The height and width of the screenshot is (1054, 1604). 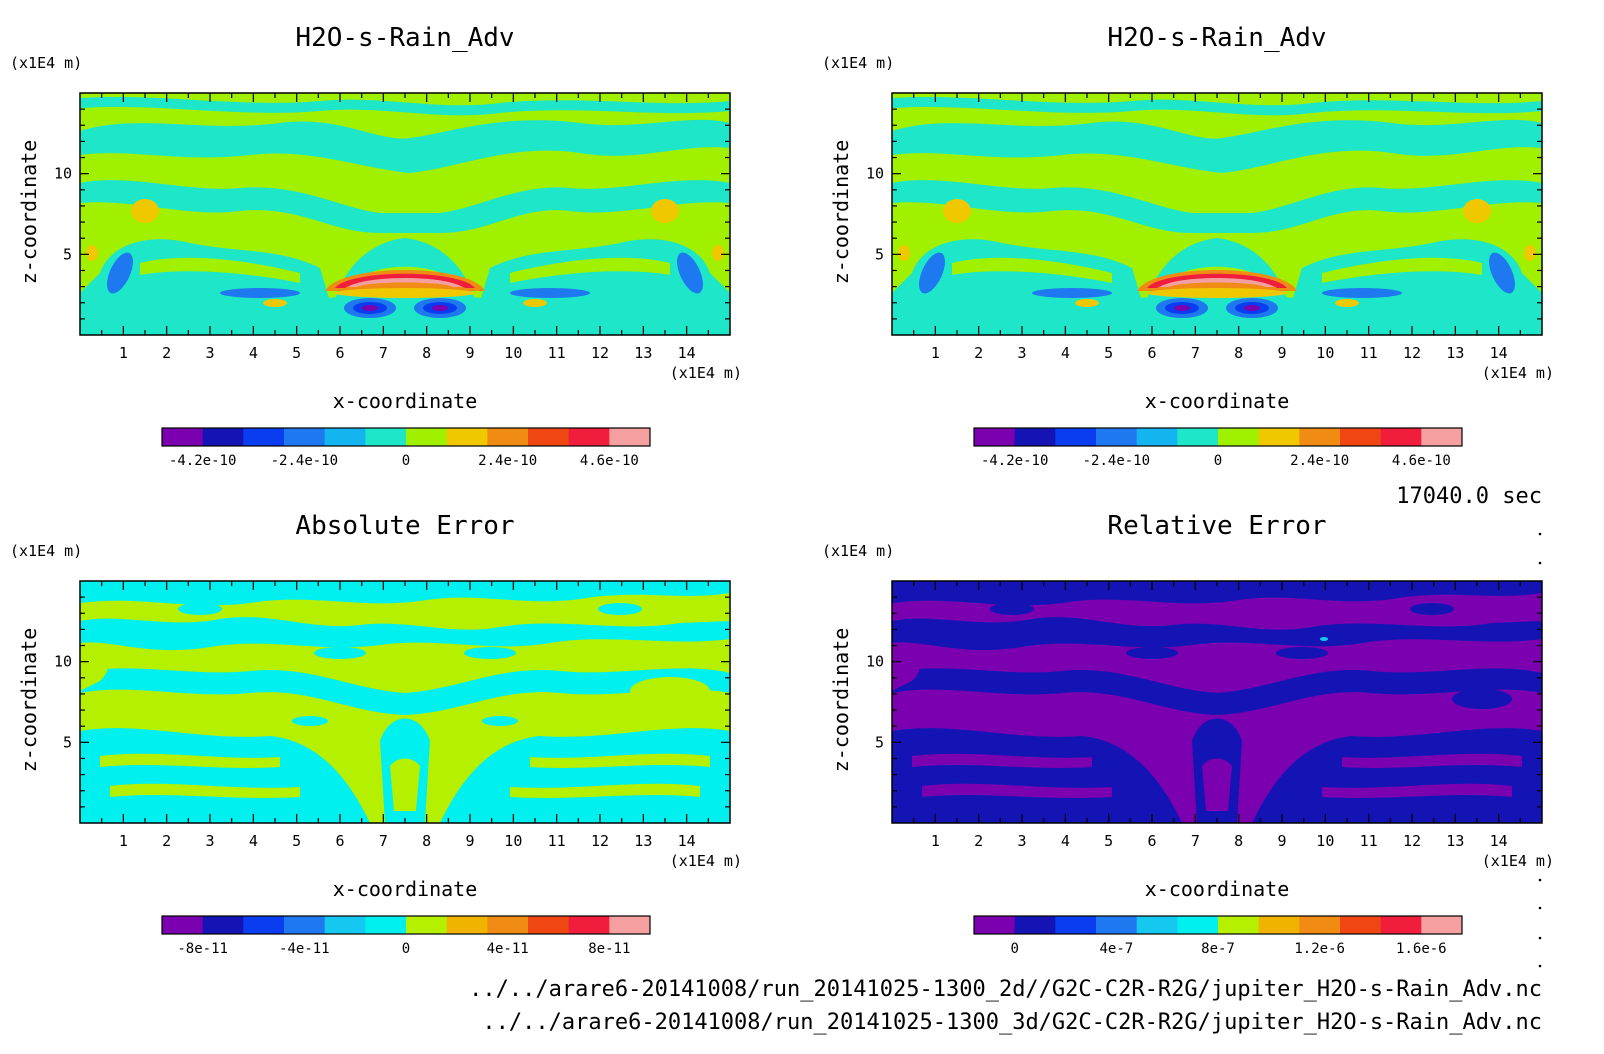 I want to click on colorbar-label: -4e-11, so click(x=304, y=949).